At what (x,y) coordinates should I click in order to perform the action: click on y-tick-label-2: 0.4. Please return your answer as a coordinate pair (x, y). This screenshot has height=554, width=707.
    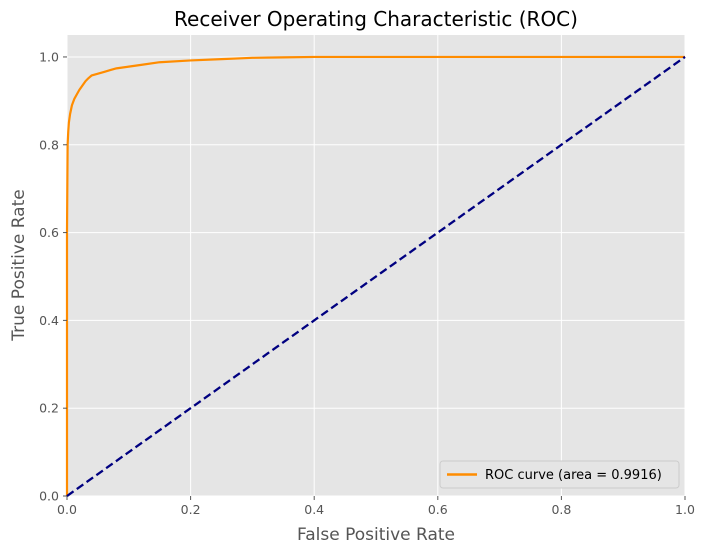
    Looking at the image, I should click on (49, 320).